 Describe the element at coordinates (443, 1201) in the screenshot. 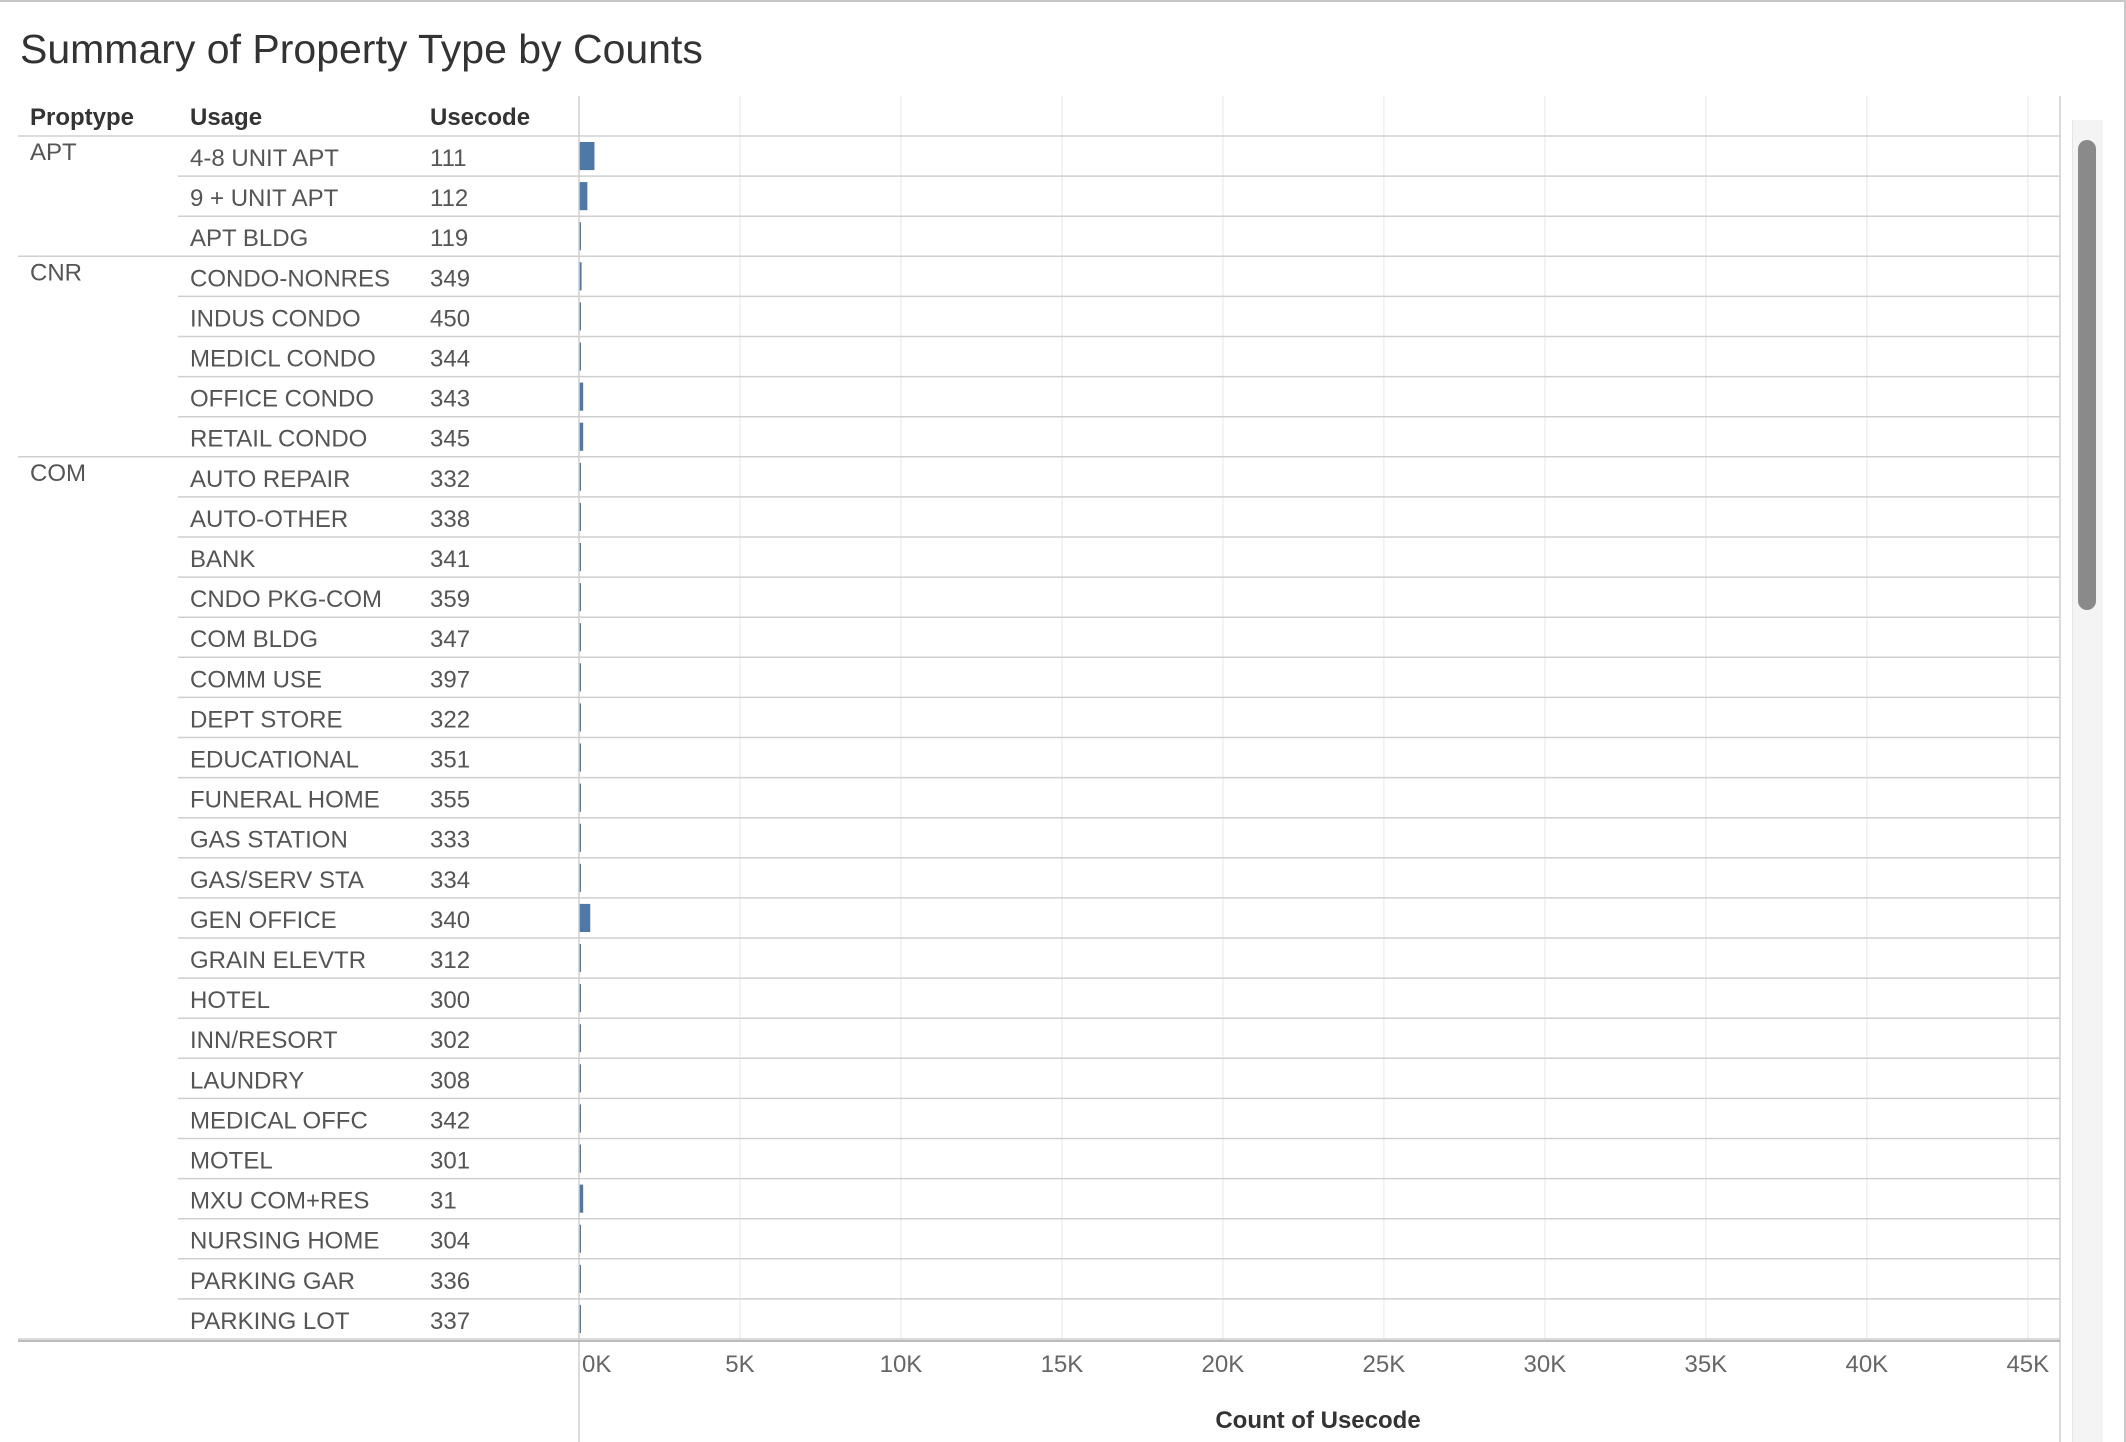

I see `usecode-label: 31` at that location.